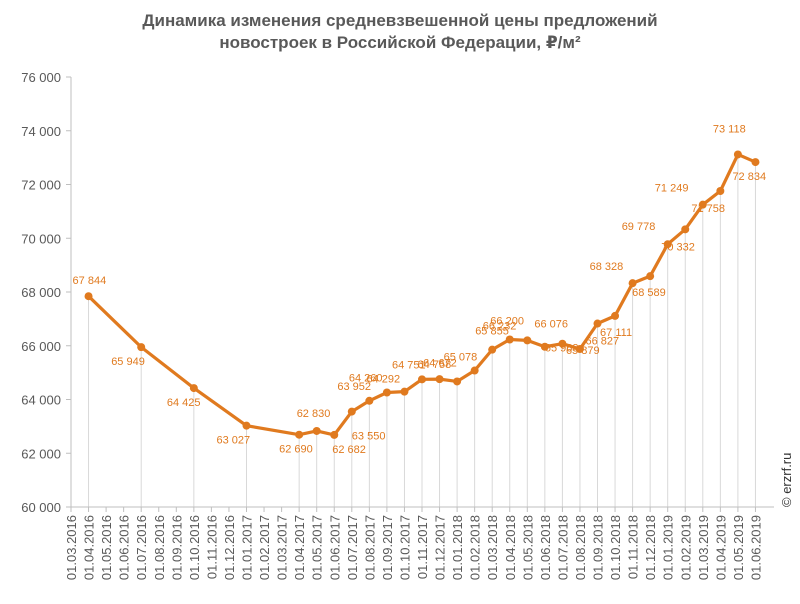  I want to click on x-tick-label: 01.04.2018, so click(510, 547).